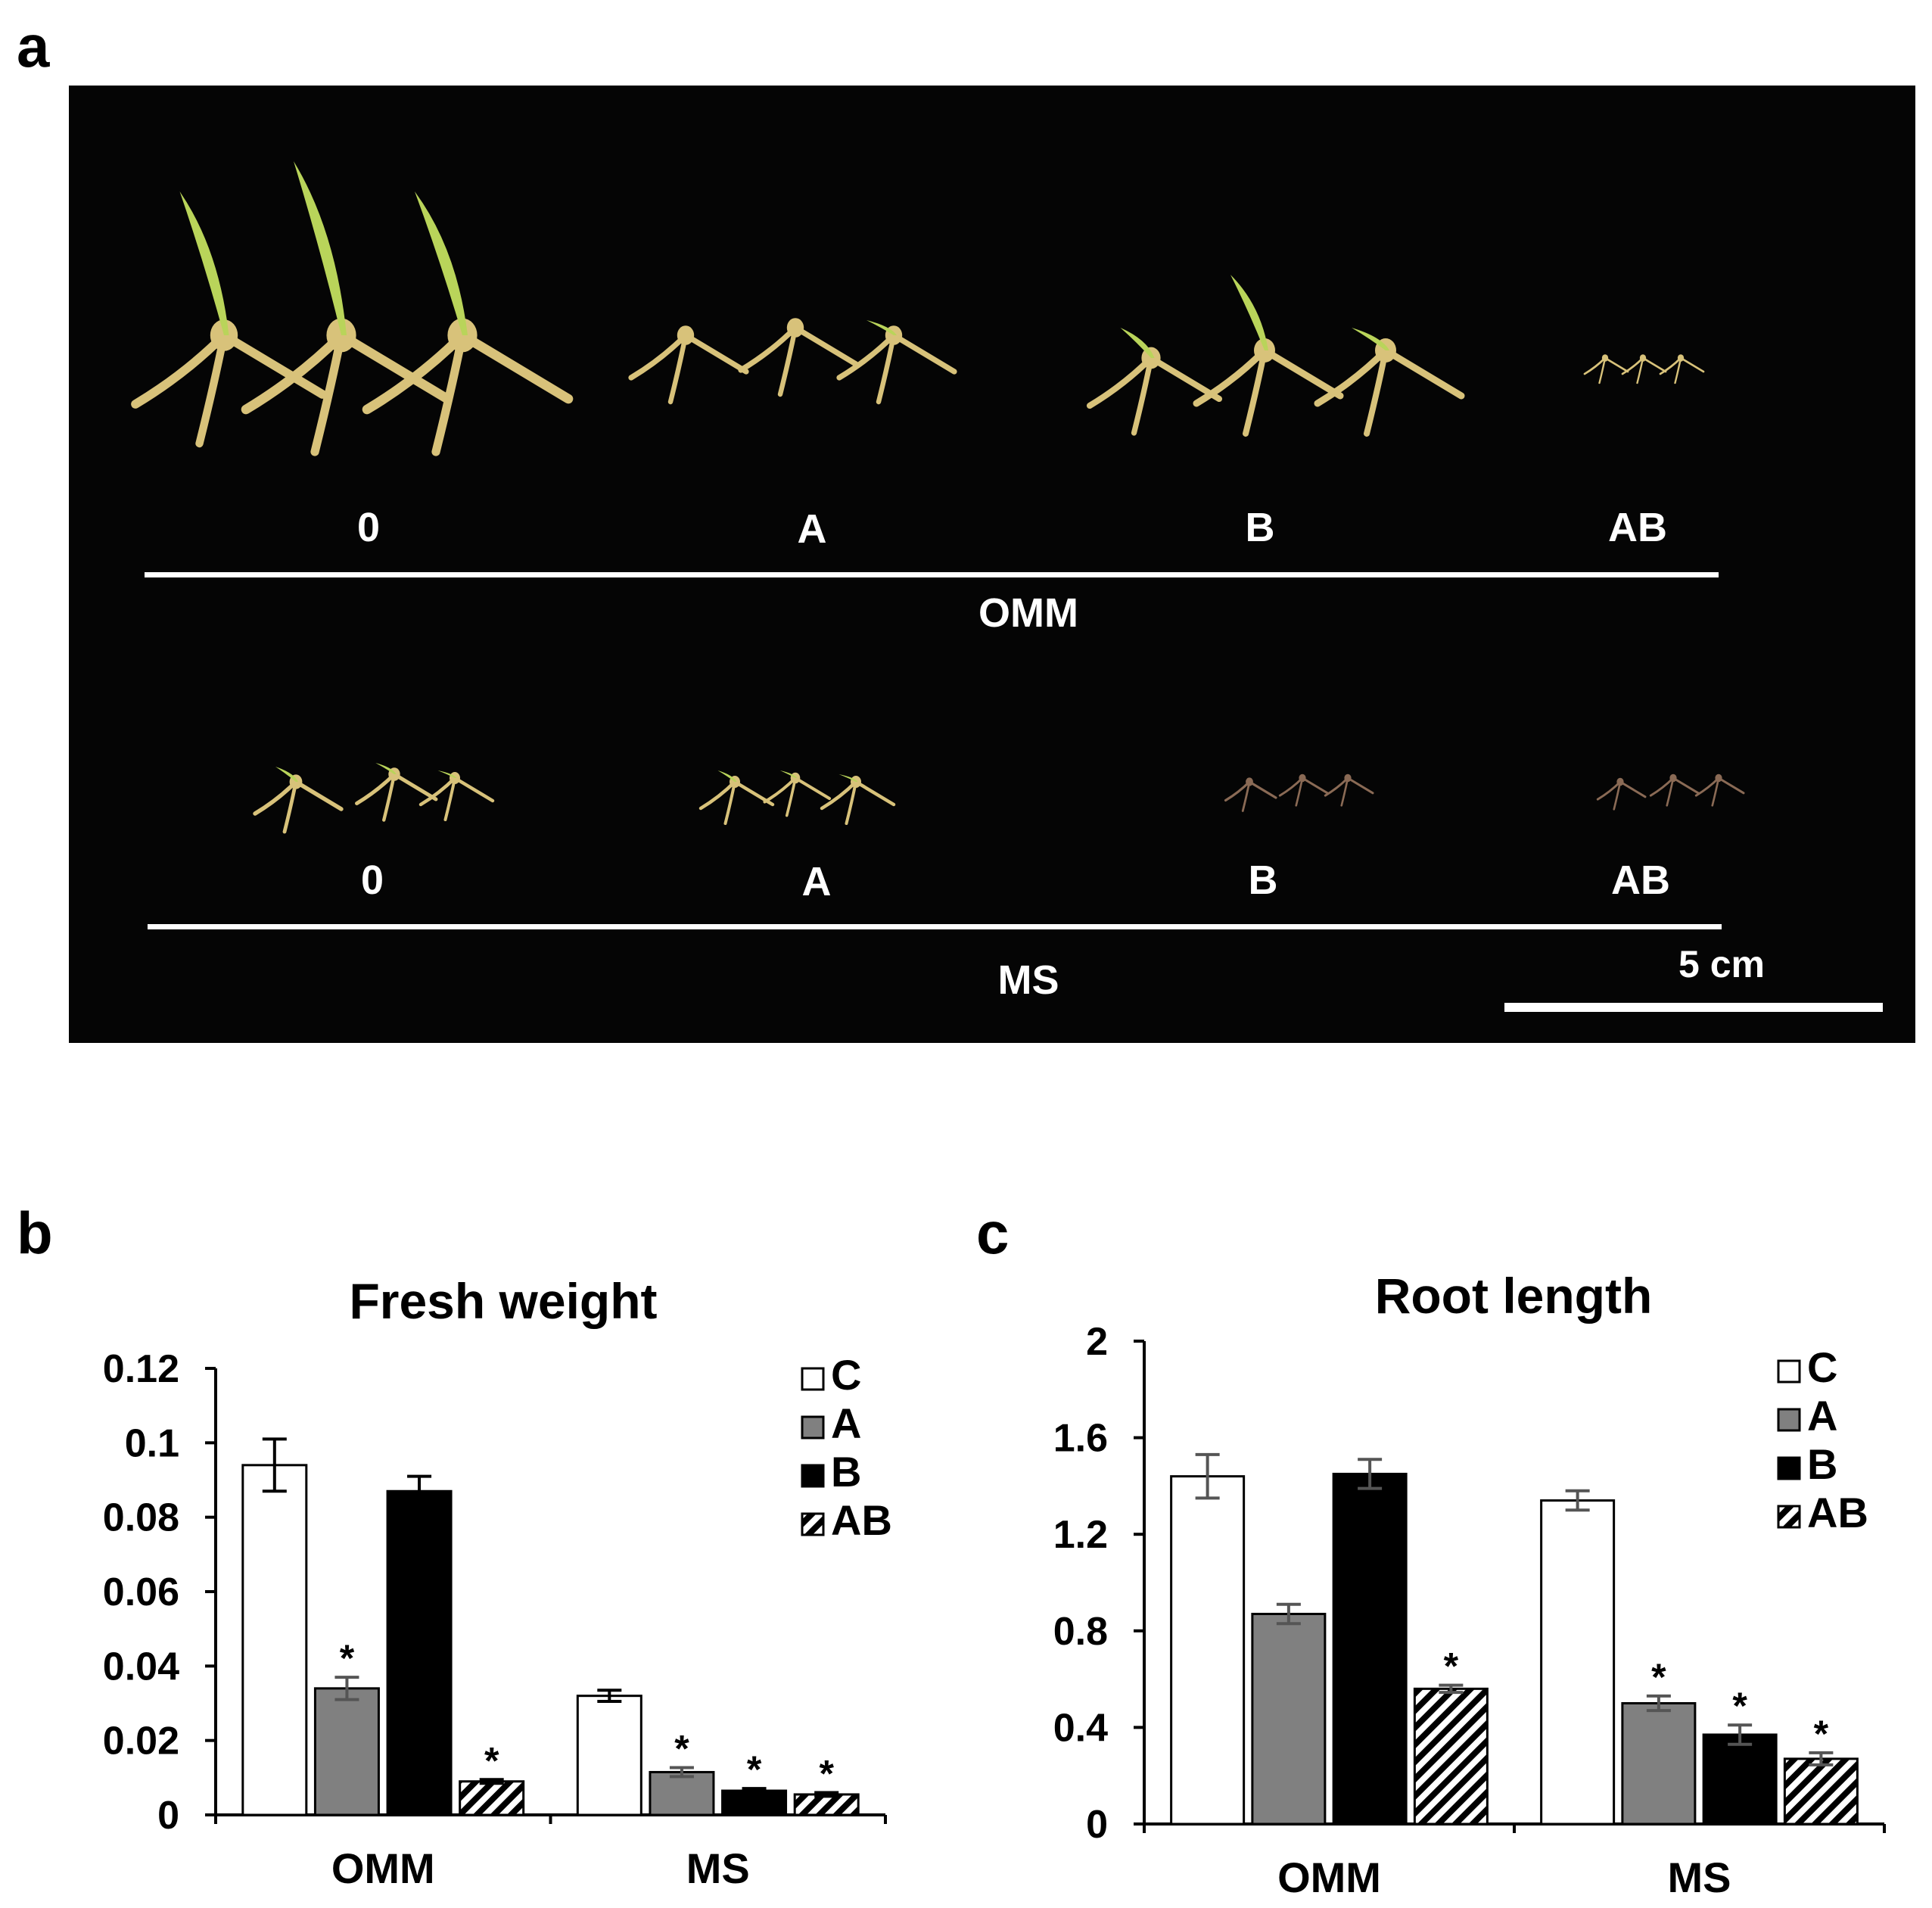 The image size is (1932, 1908). What do you see at coordinates (1578, 1662) in the screenshot?
I see `rl-bar-C-MS` at bounding box center [1578, 1662].